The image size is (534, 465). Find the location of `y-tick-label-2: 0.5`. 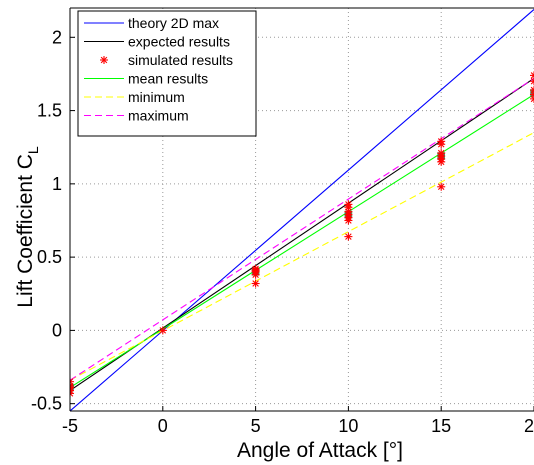

y-tick-label-2: 0.5 is located at coordinates (49, 257).